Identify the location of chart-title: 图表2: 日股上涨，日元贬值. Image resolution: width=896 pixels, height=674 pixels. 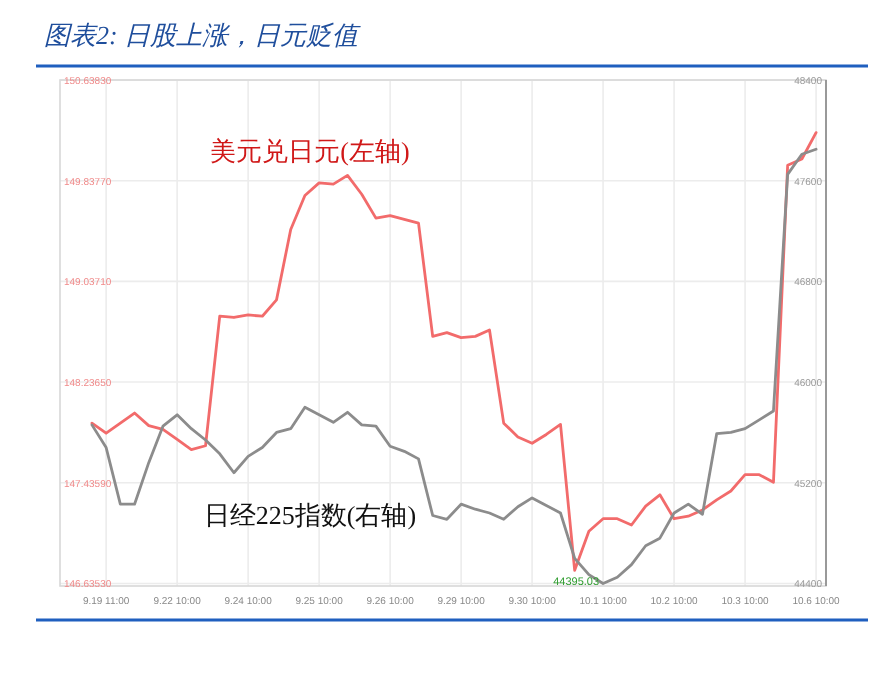
(203, 35).